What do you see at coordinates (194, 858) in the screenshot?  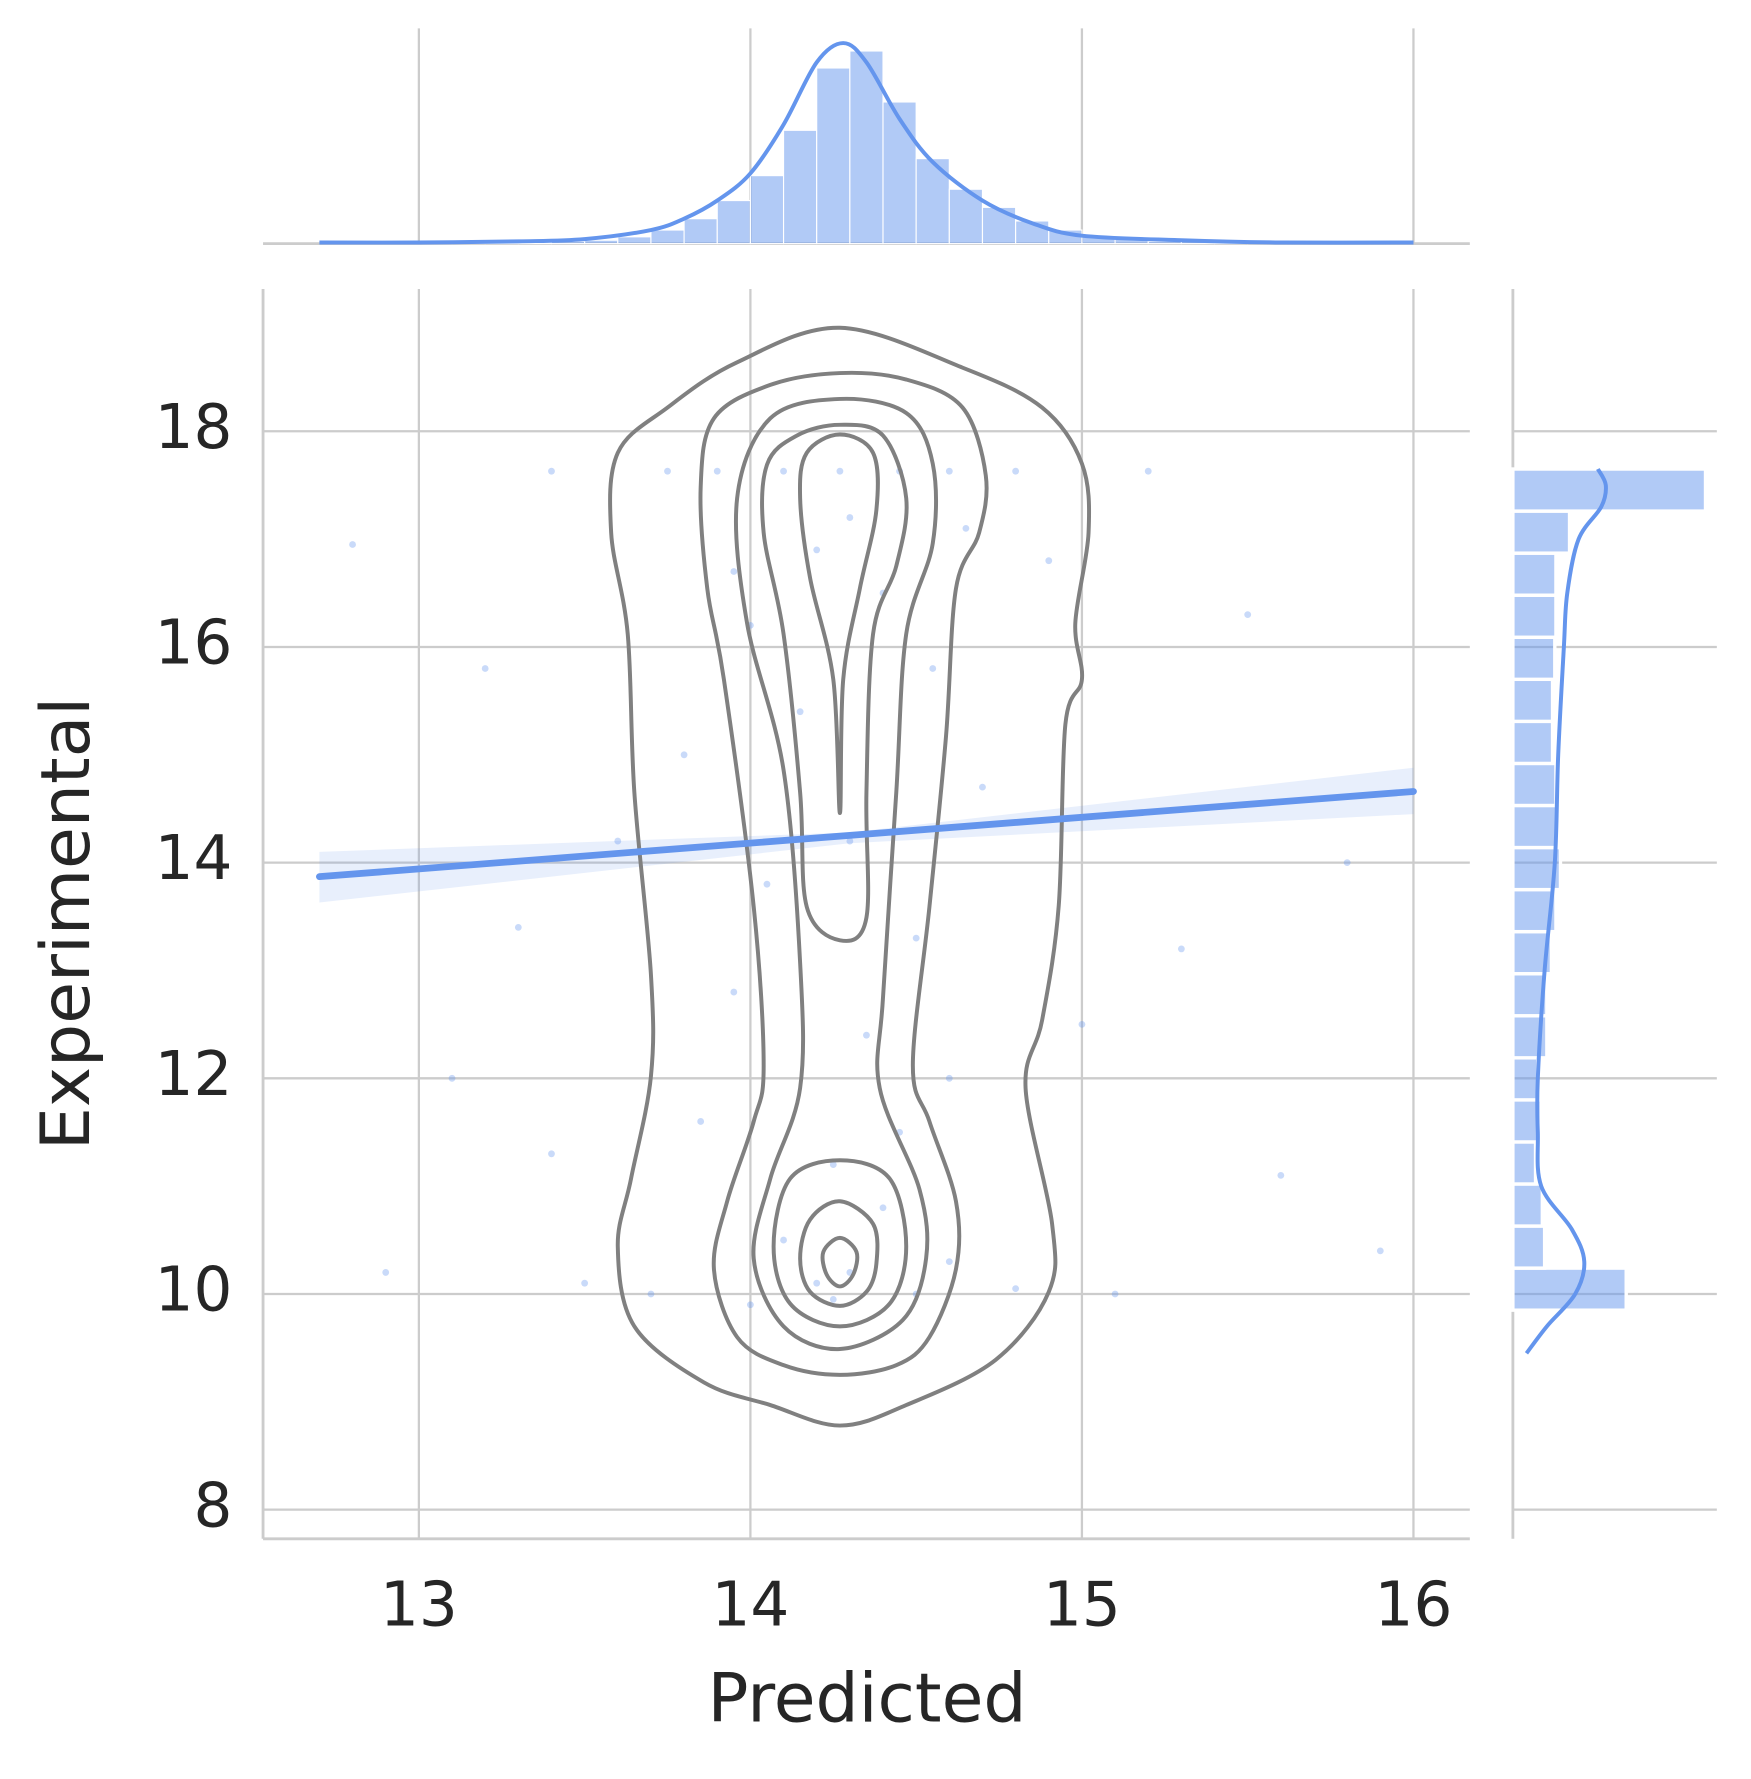 I see `y-tick-label: 14` at bounding box center [194, 858].